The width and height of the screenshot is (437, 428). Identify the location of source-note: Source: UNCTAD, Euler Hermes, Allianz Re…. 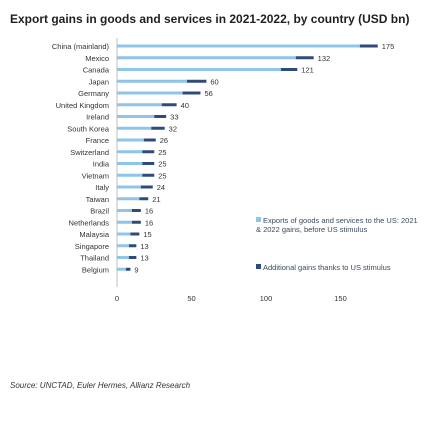
(100, 385).